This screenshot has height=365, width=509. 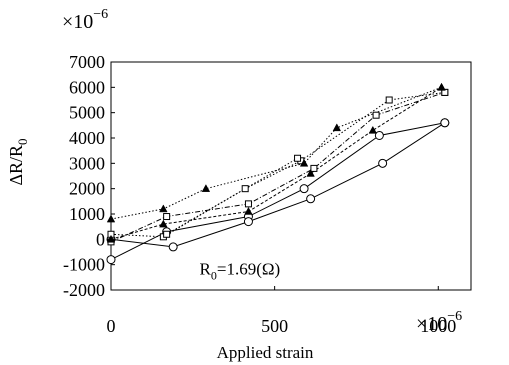 What do you see at coordinates (87, 62) in the screenshot?
I see `y-tick-label: 7000` at bounding box center [87, 62].